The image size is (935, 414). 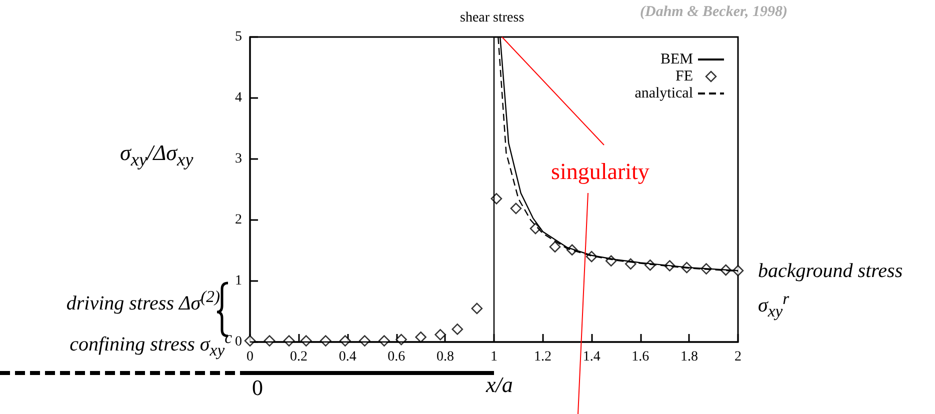 I want to click on x-tick-label: 2, so click(x=738, y=357).